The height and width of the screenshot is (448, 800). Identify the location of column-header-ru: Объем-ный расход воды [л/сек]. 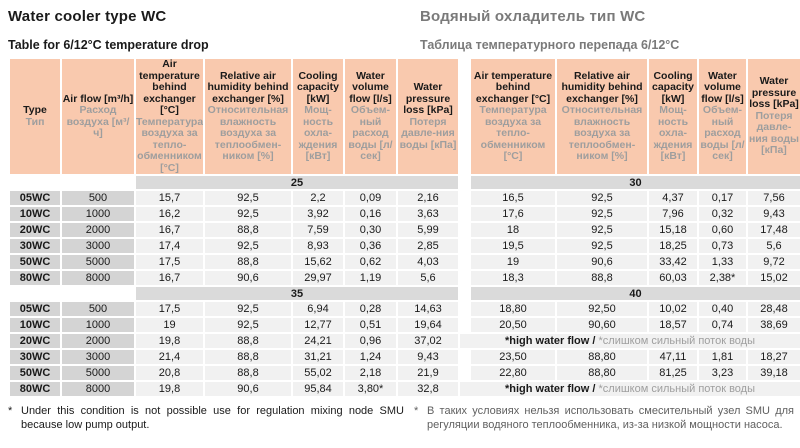
(722, 133).